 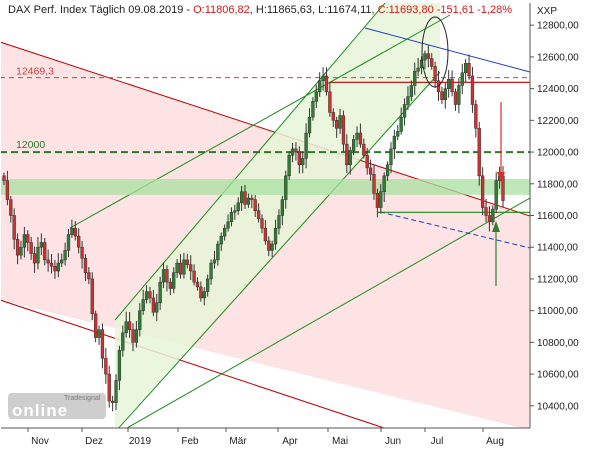 I want to click on x-tick-label: Feb, so click(x=190, y=441).